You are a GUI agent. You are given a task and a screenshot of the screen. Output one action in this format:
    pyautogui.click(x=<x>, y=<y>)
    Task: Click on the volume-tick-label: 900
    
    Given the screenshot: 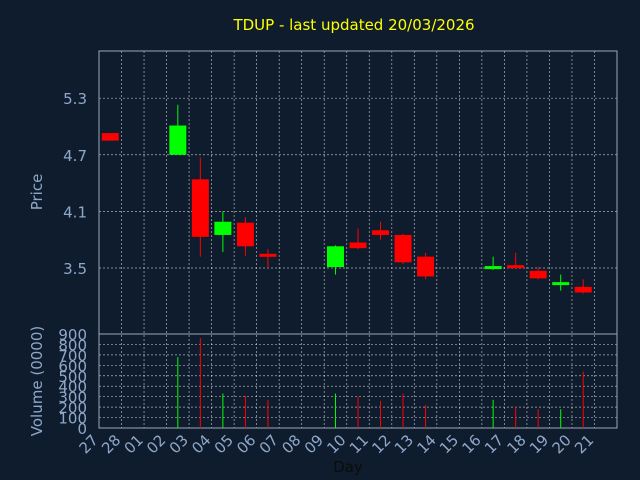 What is the action you would take?
    pyautogui.click(x=72, y=335)
    